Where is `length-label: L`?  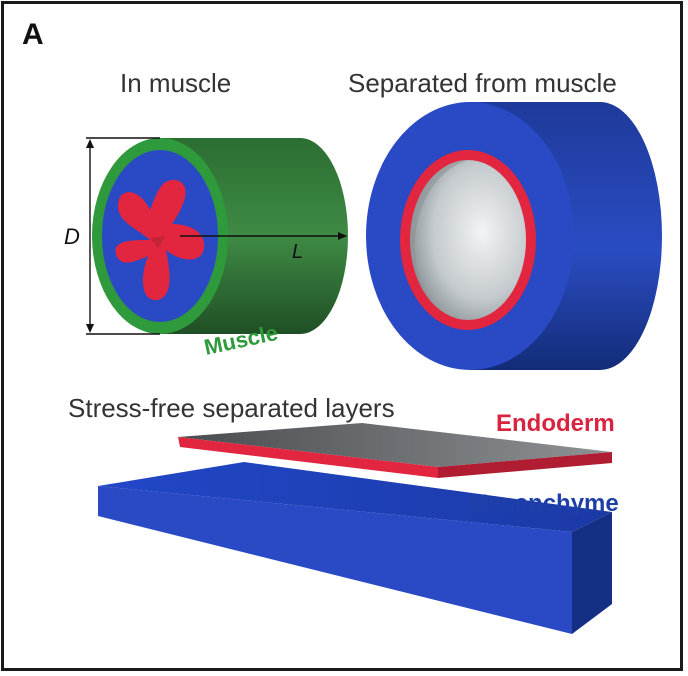
length-label: L is located at coordinates (297, 252).